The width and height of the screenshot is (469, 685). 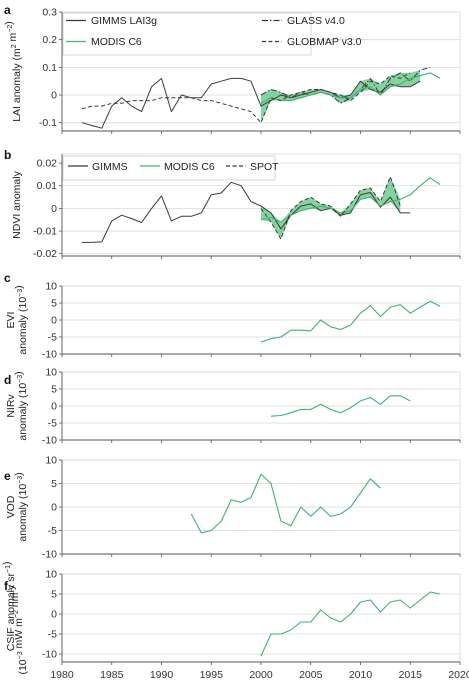 What do you see at coordinates (47, 164) in the screenshot?
I see `y-tick-label: 0.02` at bounding box center [47, 164].